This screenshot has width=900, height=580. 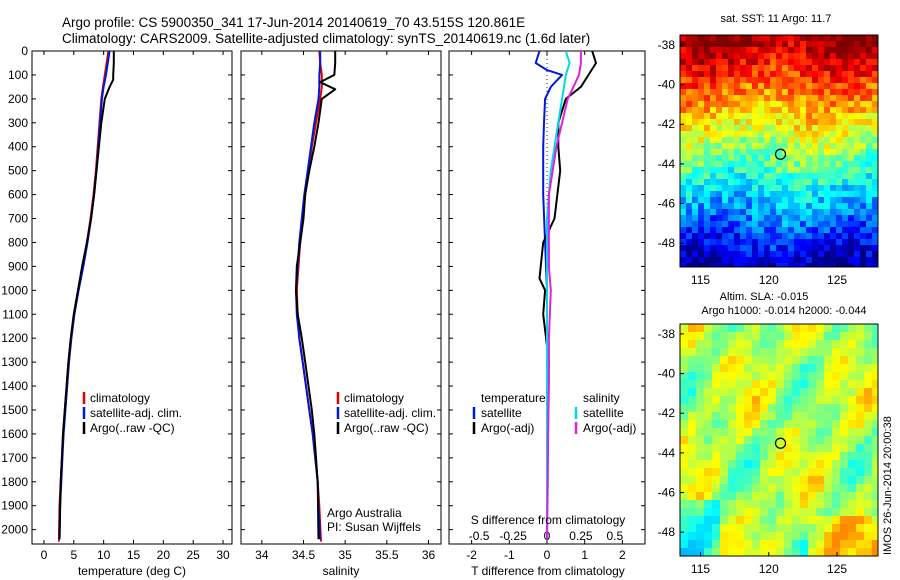 I want to click on y-tick-label: 700, so click(x=18, y=219).